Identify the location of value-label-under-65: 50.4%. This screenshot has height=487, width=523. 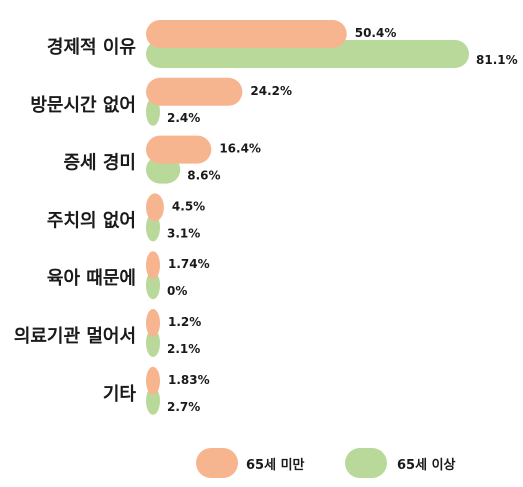
(376, 33).